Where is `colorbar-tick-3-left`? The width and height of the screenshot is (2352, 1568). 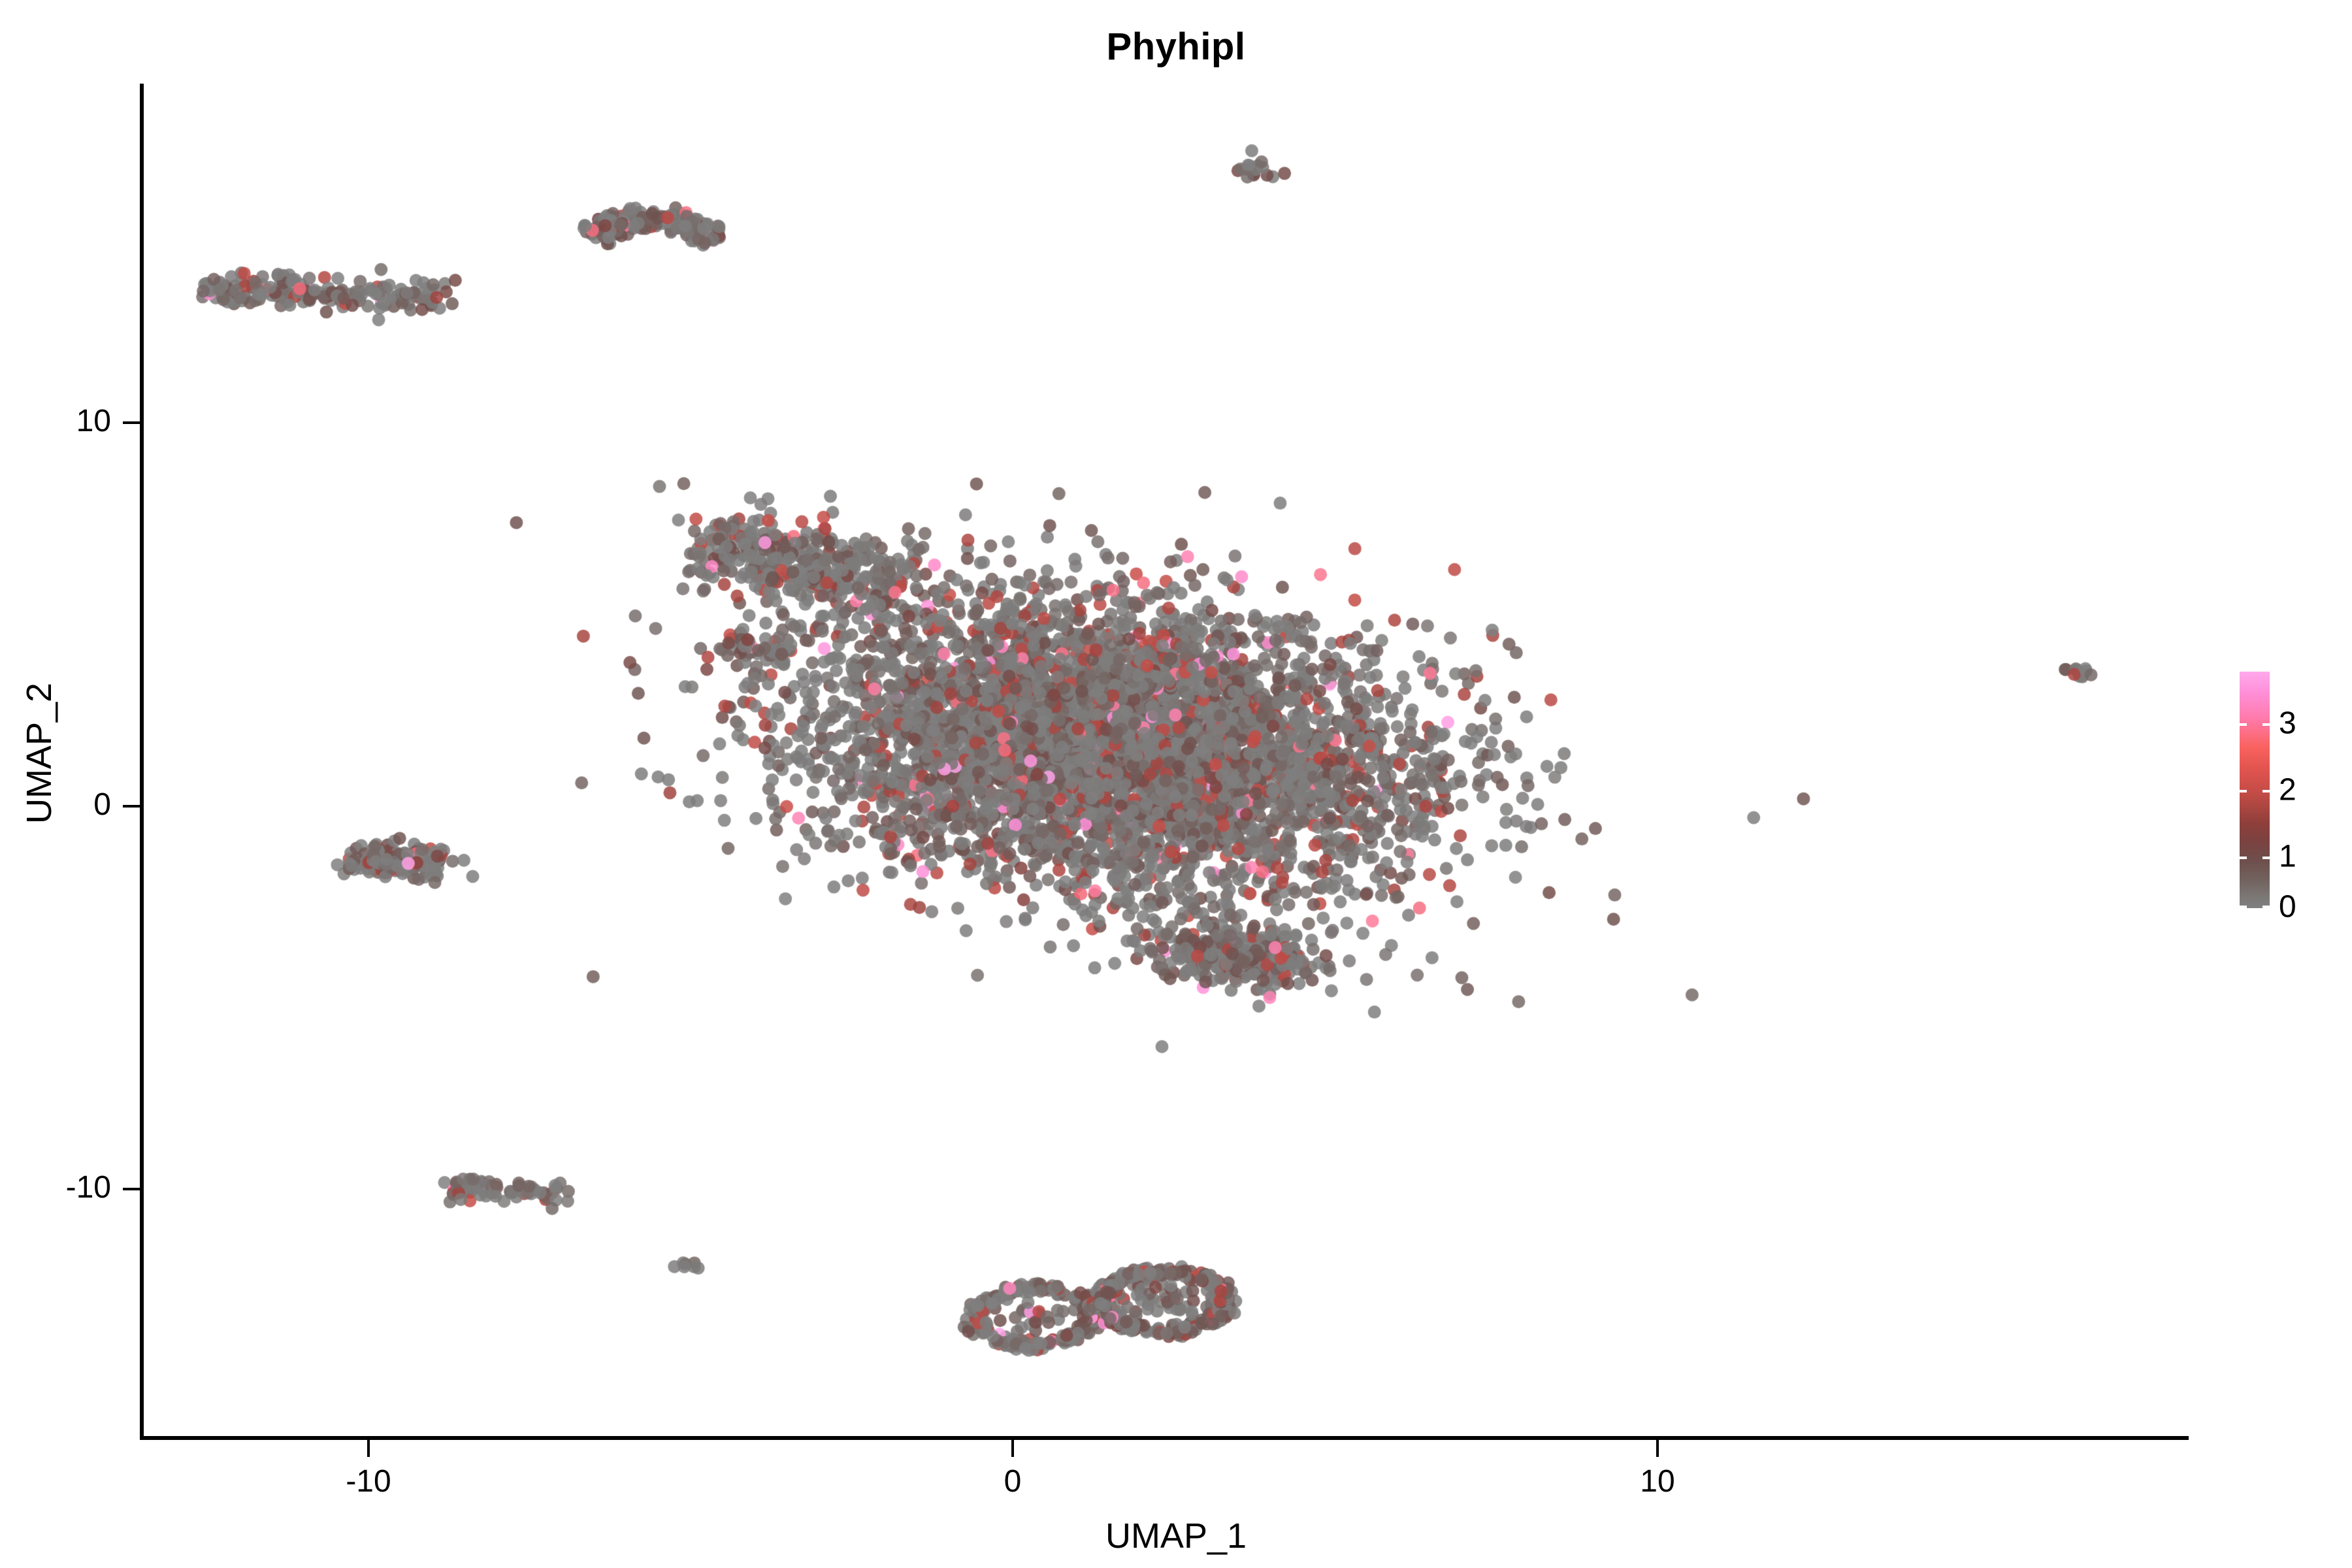 colorbar-tick-3-left is located at coordinates (2243, 724).